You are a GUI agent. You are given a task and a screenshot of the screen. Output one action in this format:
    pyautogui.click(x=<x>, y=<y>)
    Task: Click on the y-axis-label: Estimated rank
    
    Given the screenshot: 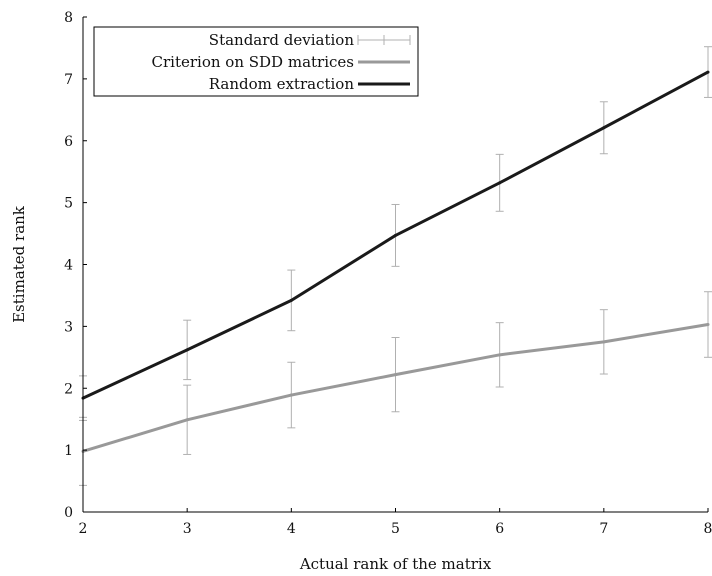 What is the action you would take?
    pyautogui.click(x=19, y=264)
    